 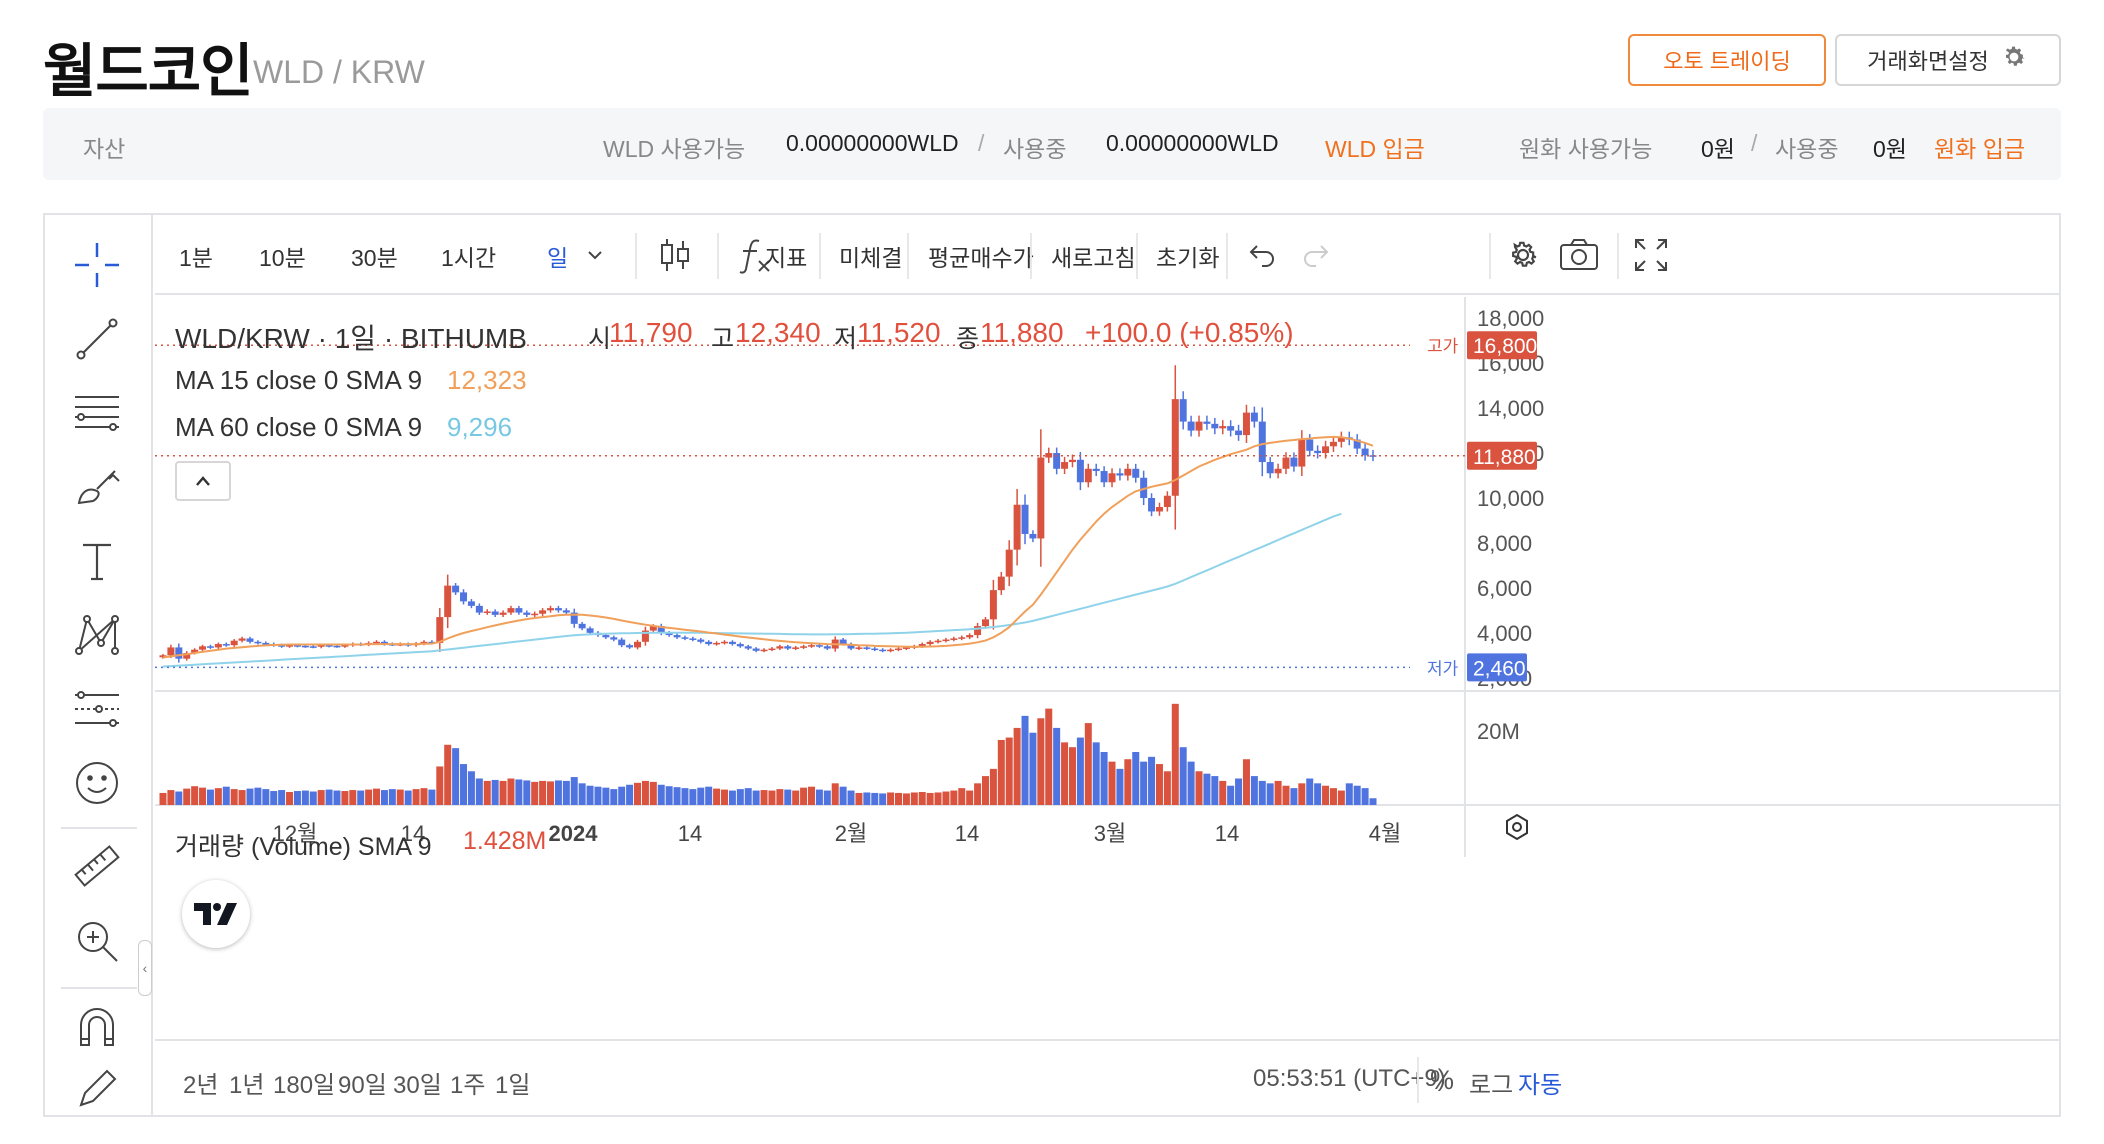 I want to click on pending-orders-button: 미체결, so click(x=871, y=258).